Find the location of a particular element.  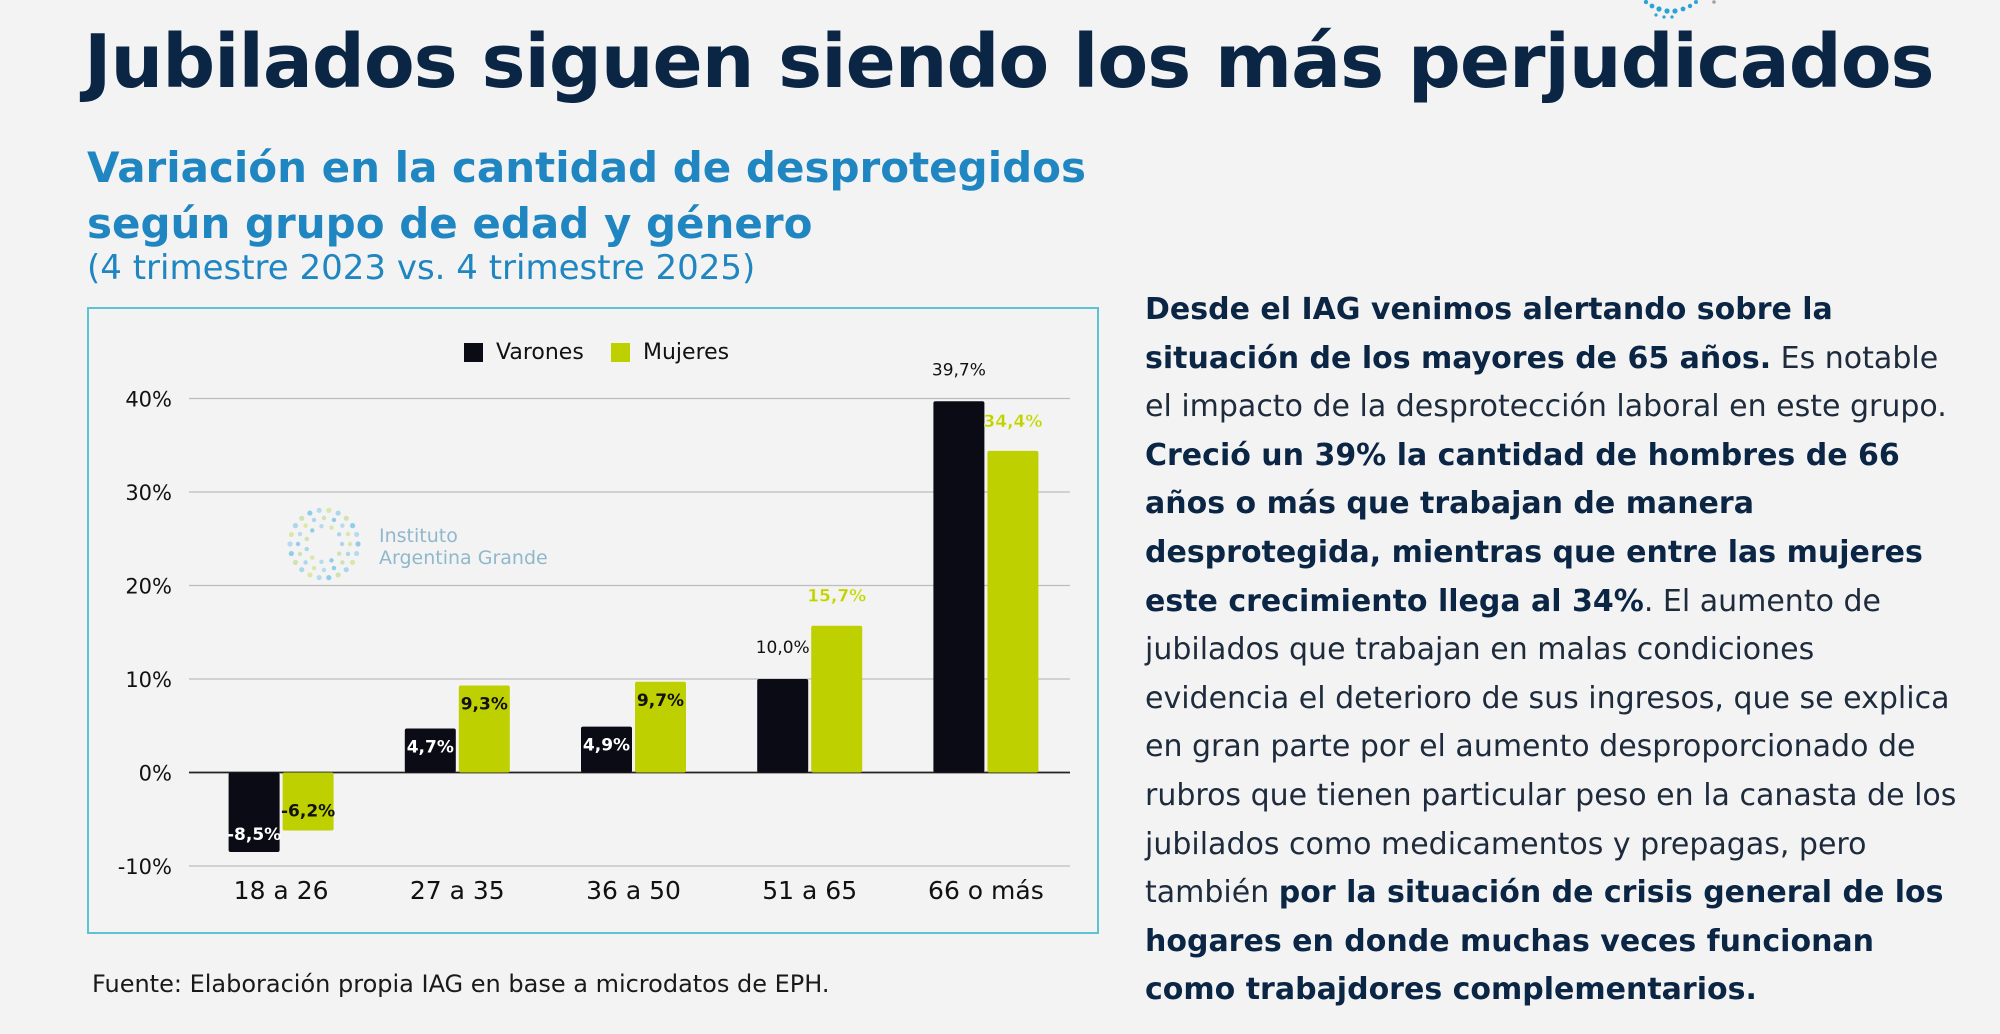

y-tick-label: 0% is located at coordinates (155, 774).